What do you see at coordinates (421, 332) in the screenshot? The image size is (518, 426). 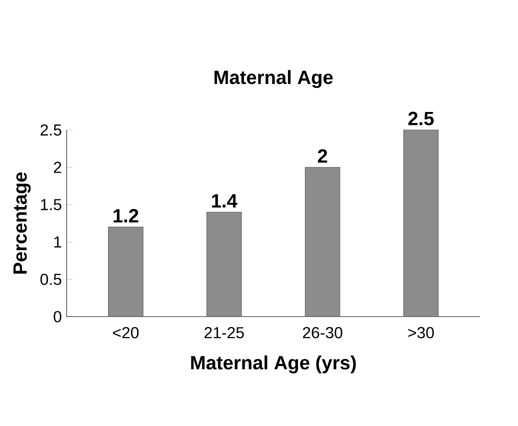 I see `x-tick-label: >30` at bounding box center [421, 332].